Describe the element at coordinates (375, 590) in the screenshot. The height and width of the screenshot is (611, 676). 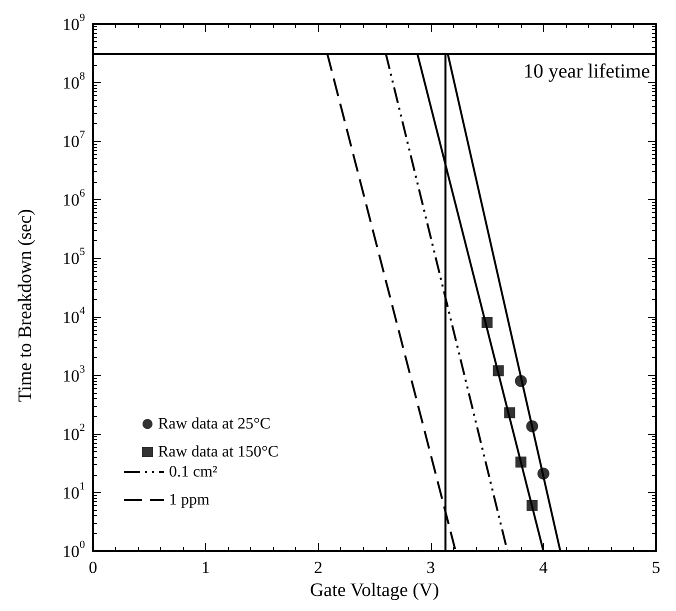
I see `x-axis-title: Gate Voltage (V)` at that location.